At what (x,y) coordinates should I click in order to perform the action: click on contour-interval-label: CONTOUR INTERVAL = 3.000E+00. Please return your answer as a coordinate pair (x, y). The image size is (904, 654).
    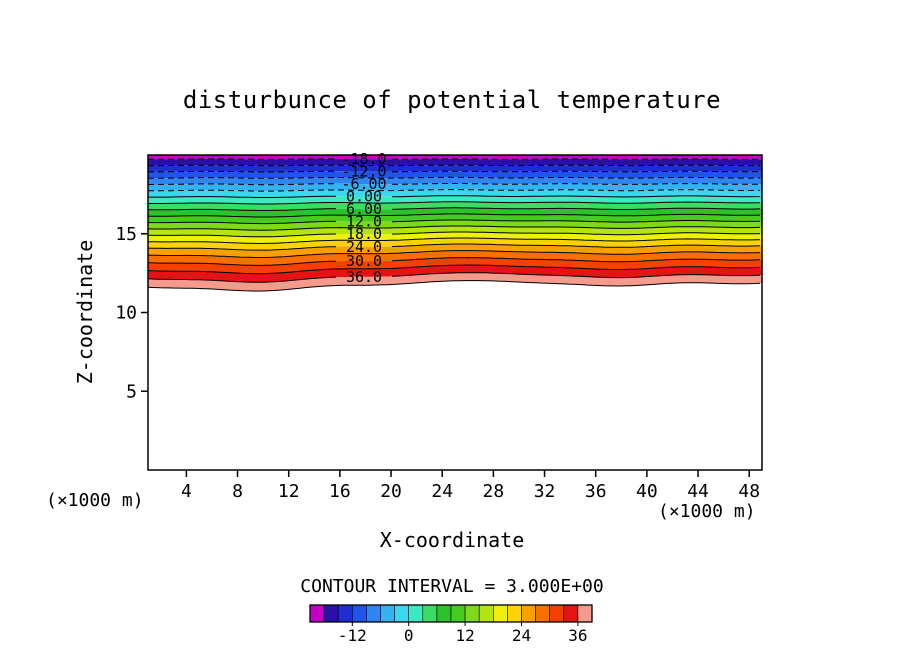
    Looking at the image, I should click on (452, 586).